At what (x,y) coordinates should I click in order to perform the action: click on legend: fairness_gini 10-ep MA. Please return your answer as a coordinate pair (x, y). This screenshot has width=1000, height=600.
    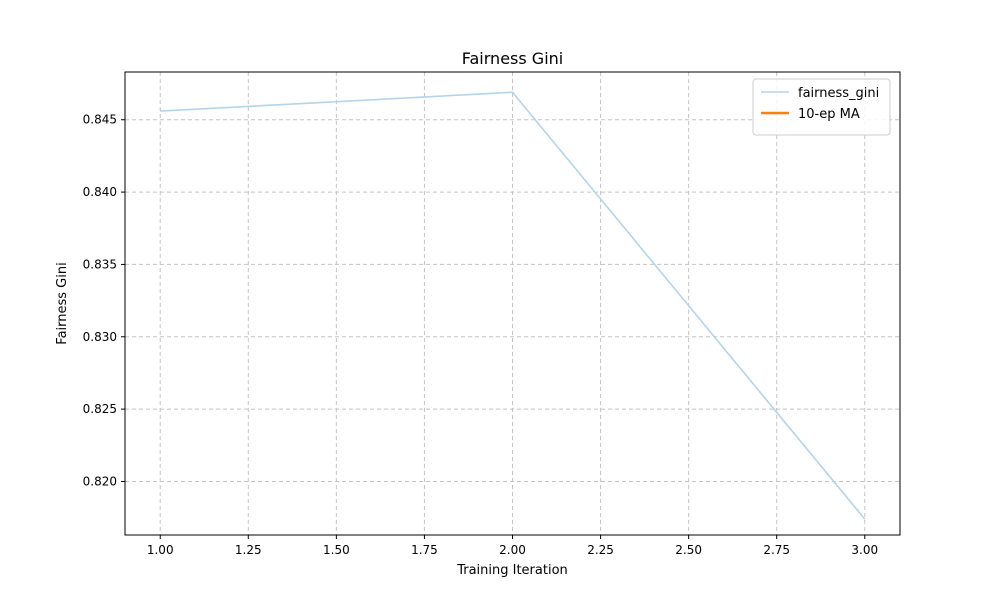
    Looking at the image, I should click on (821, 107).